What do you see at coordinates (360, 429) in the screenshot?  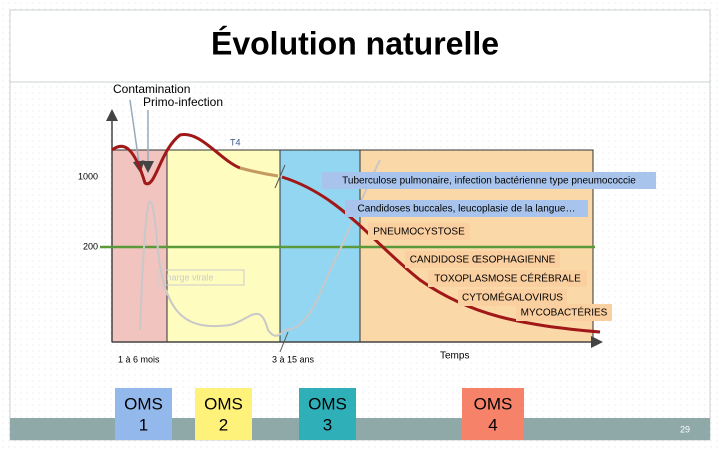 I see `footer-bar` at bounding box center [360, 429].